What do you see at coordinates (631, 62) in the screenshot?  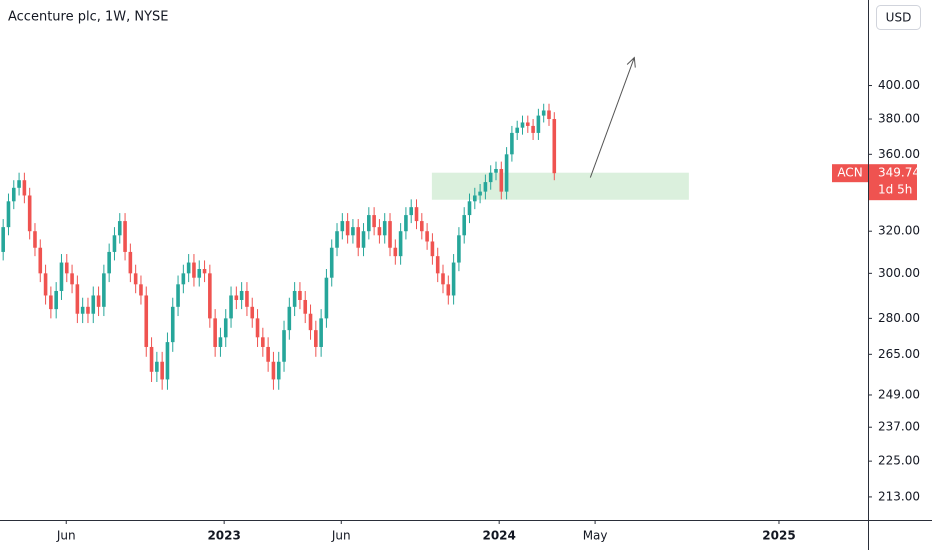 I see `arrow-head` at bounding box center [631, 62].